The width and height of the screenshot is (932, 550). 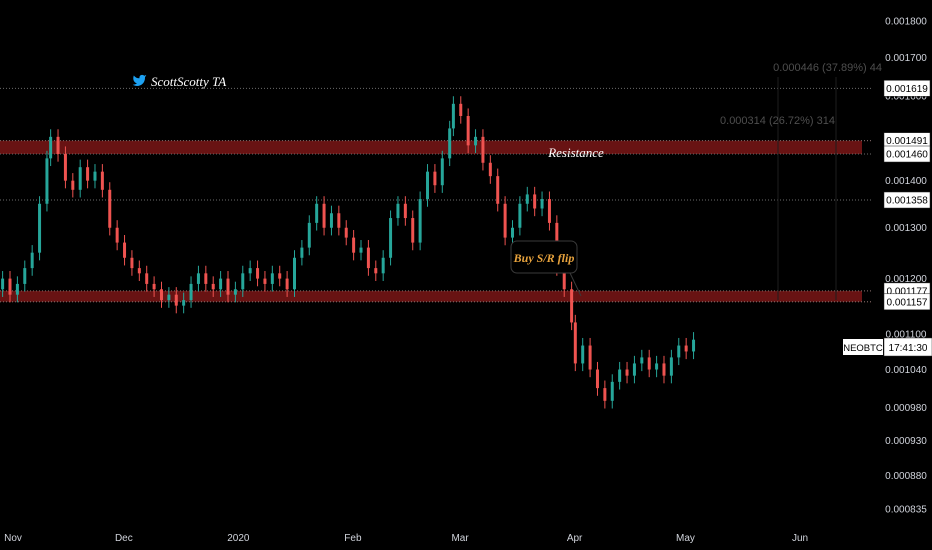 What do you see at coordinates (906, 181) in the screenshot?
I see `y-tick-label: 0.001400` at bounding box center [906, 181].